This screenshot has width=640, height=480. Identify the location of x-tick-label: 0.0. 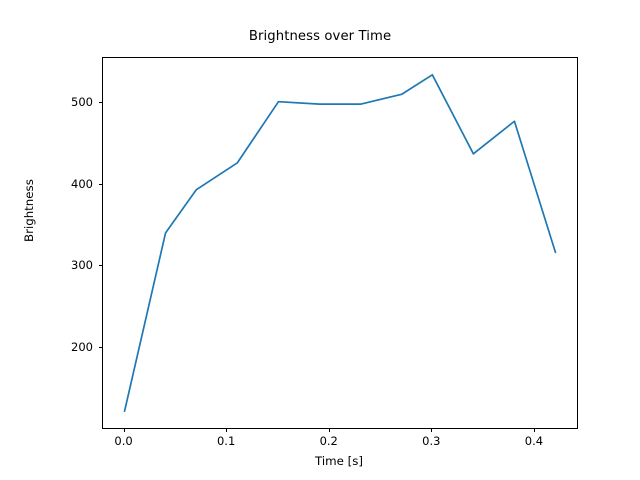
(123, 441).